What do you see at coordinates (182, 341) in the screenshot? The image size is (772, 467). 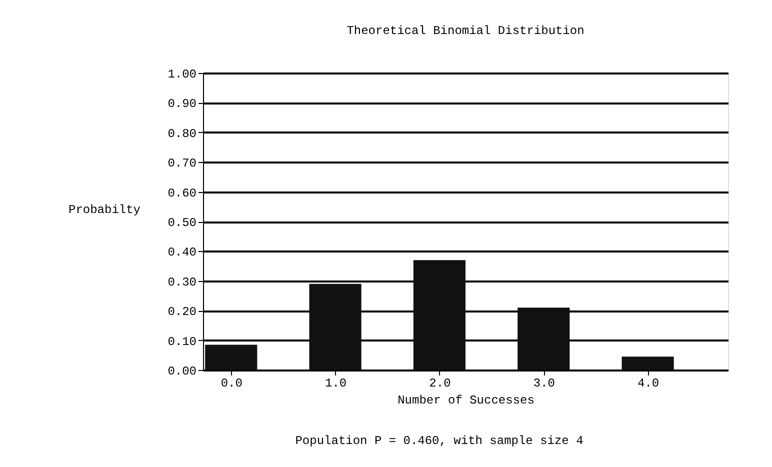 I see `y-tick-label: 0.10` at bounding box center [182, 341].